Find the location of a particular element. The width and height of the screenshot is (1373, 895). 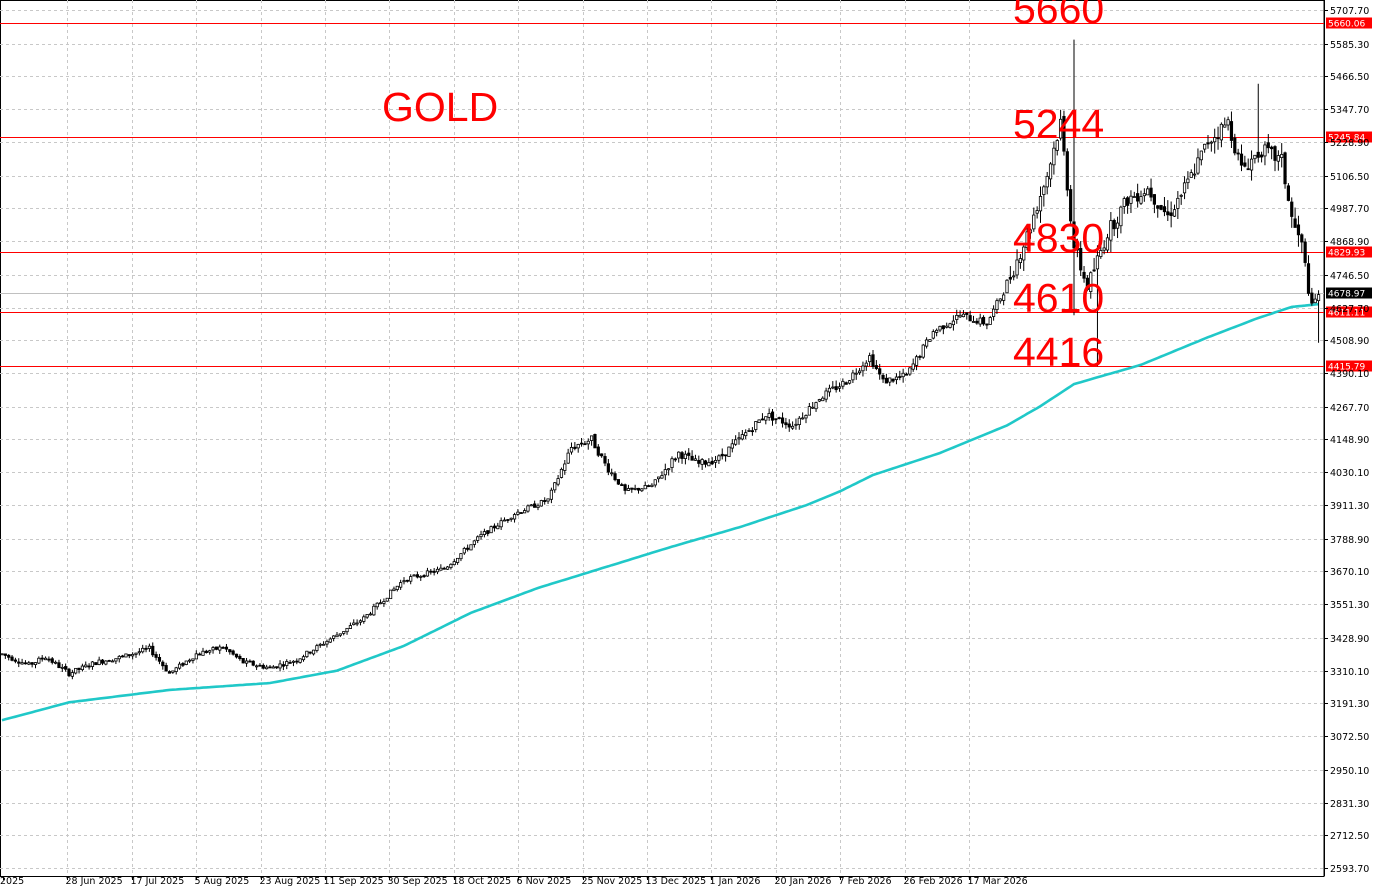

y-tick-label: 3551.30 is located at coordinates (1349, 605).